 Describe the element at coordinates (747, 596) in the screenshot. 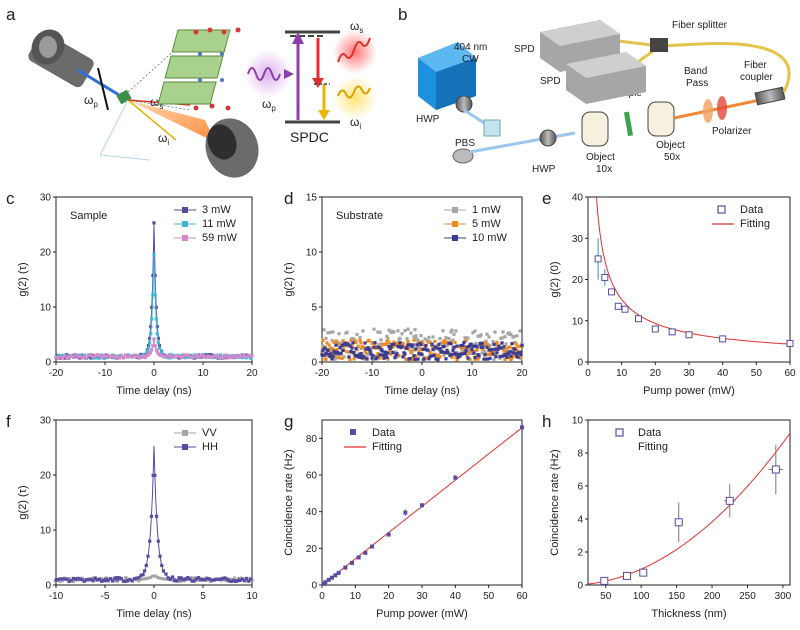

I see `x-tick-label: 250` at that location.